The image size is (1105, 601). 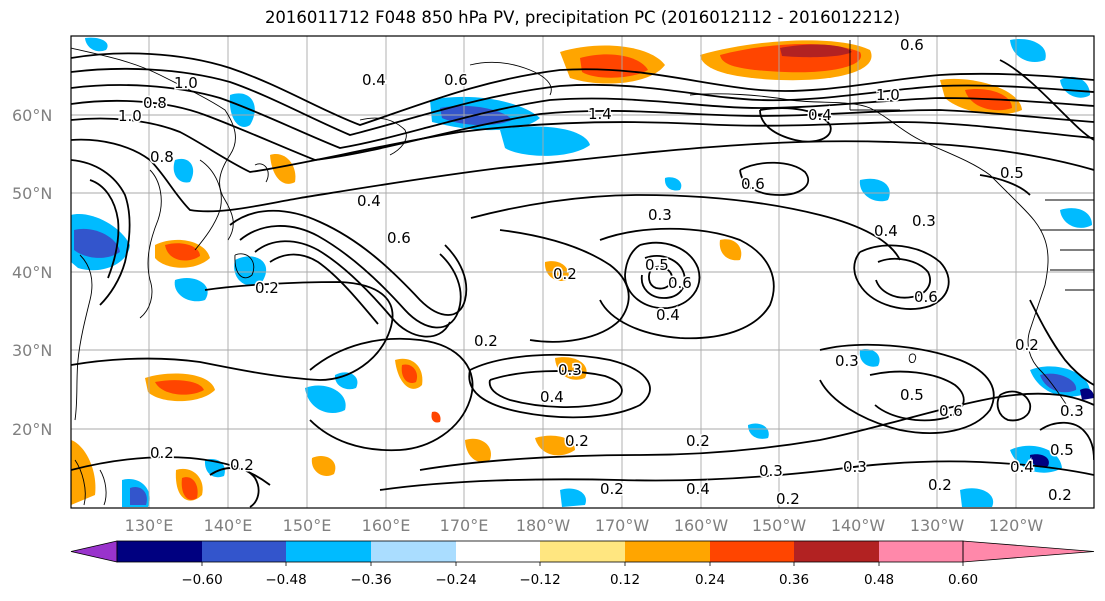 What do you see at coordinates (285, 580) in the screenshot?
I see `colorbar-tick-label: −0.48` at bounding box center [285, 580].